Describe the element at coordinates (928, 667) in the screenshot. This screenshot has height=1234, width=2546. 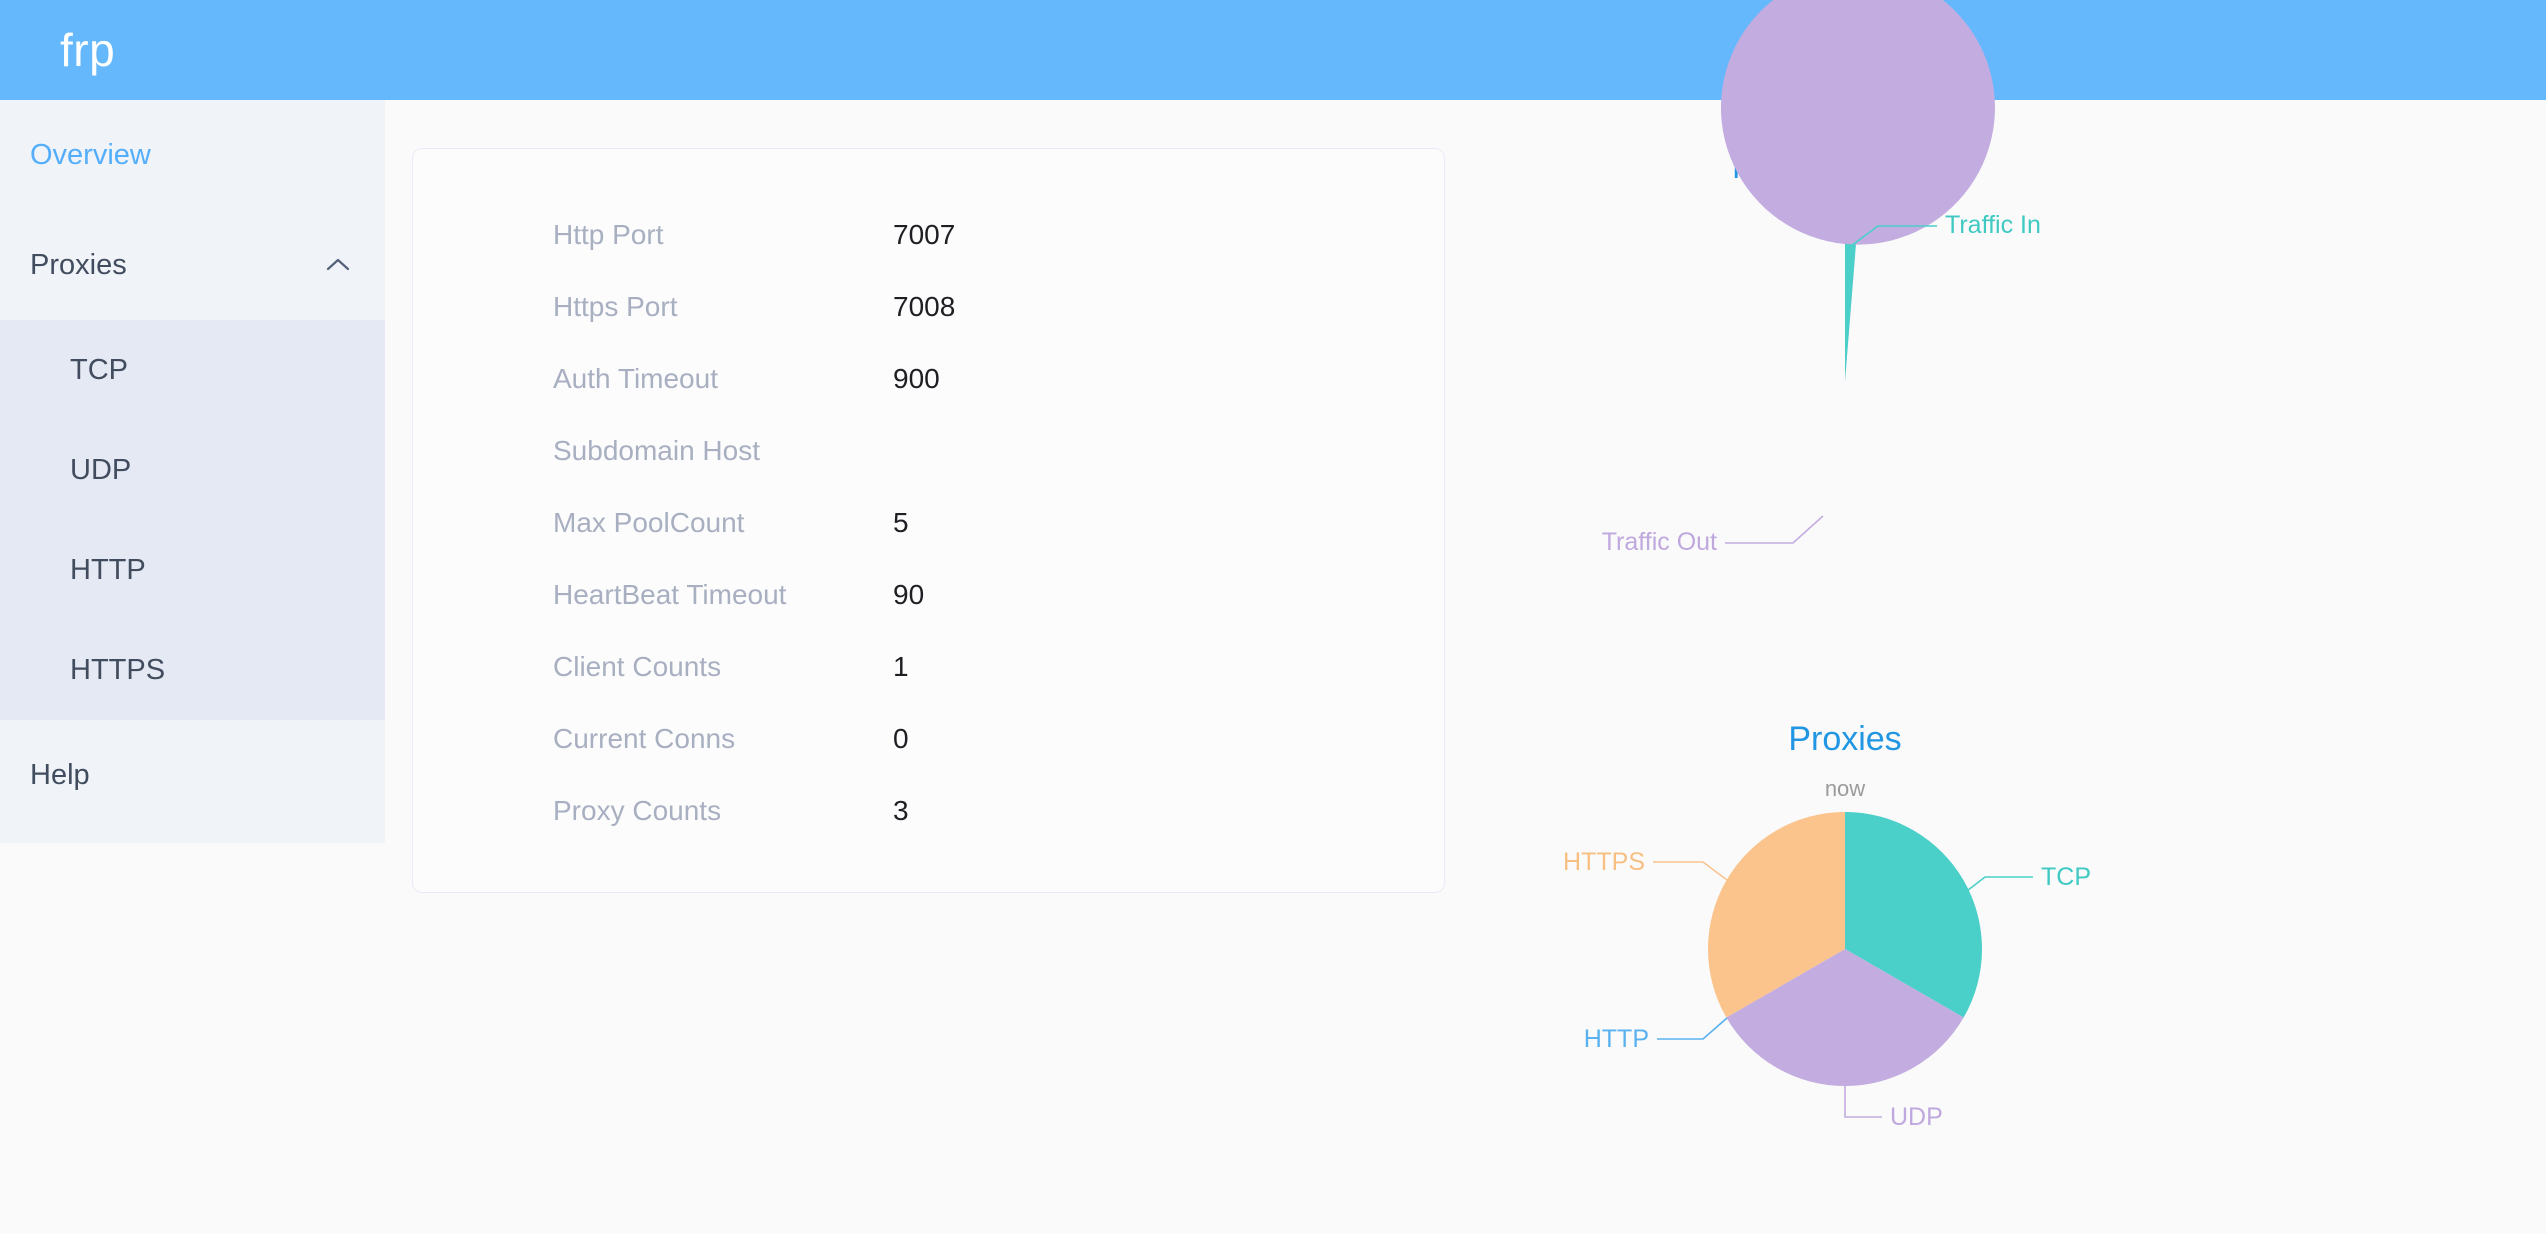
I see `table-row: Client Counts 1` at that location.